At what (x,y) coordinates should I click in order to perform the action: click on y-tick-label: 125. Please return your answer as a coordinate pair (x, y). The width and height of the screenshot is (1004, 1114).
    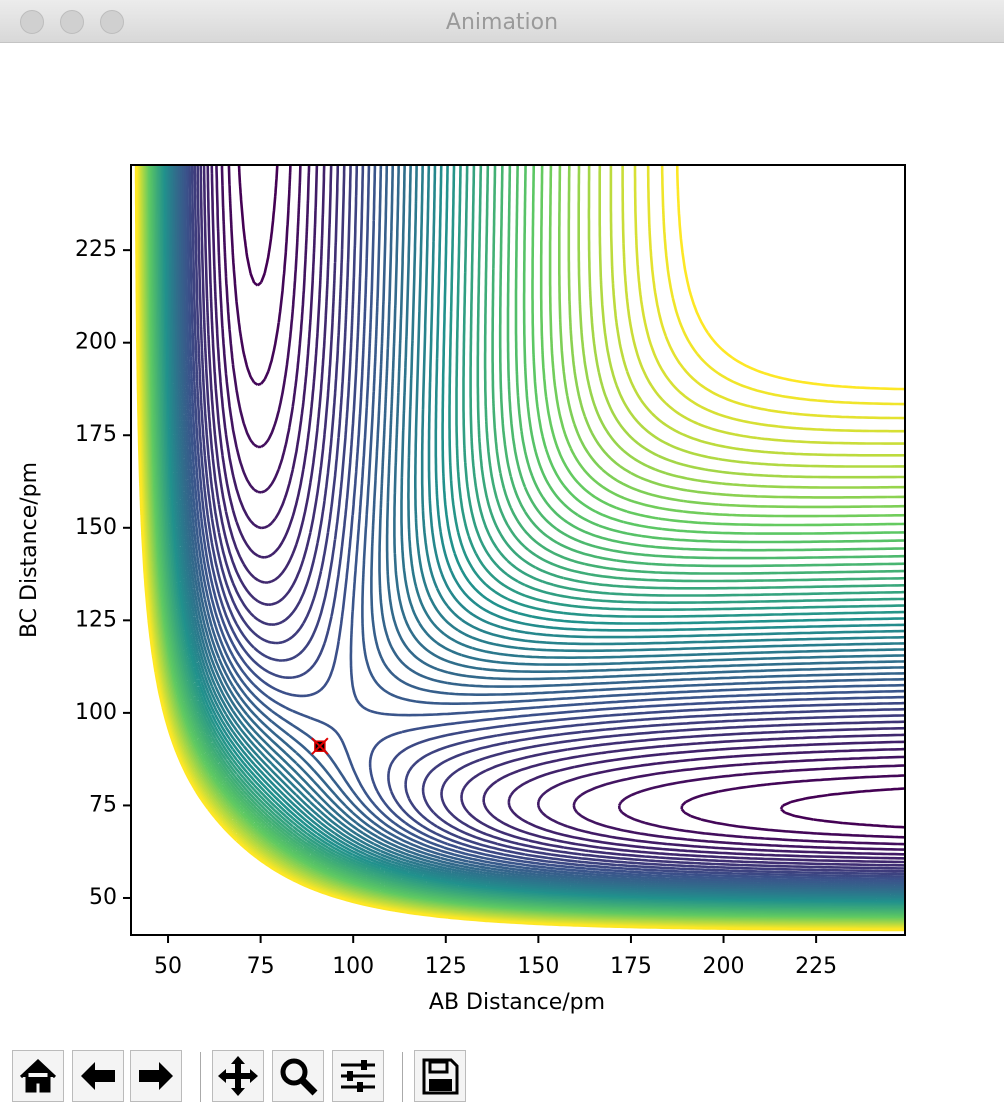
    Looking at the image, I should click on (96, 619).